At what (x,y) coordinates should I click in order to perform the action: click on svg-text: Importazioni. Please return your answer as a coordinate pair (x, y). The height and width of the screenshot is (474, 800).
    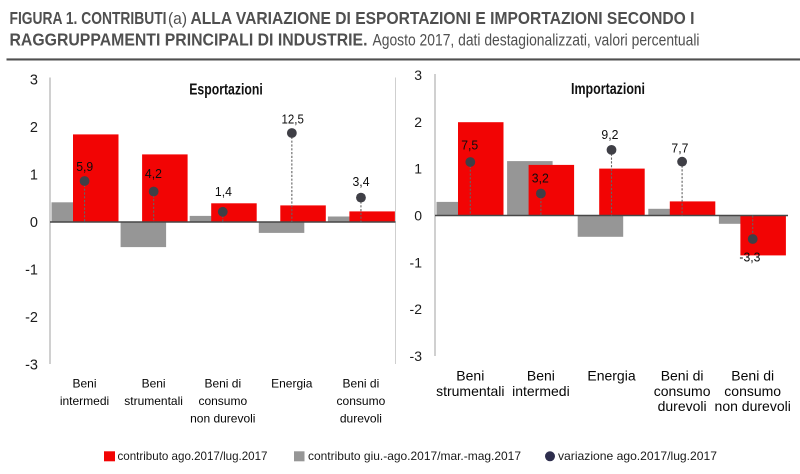
    Looking at the image, I should click on (608, 89).